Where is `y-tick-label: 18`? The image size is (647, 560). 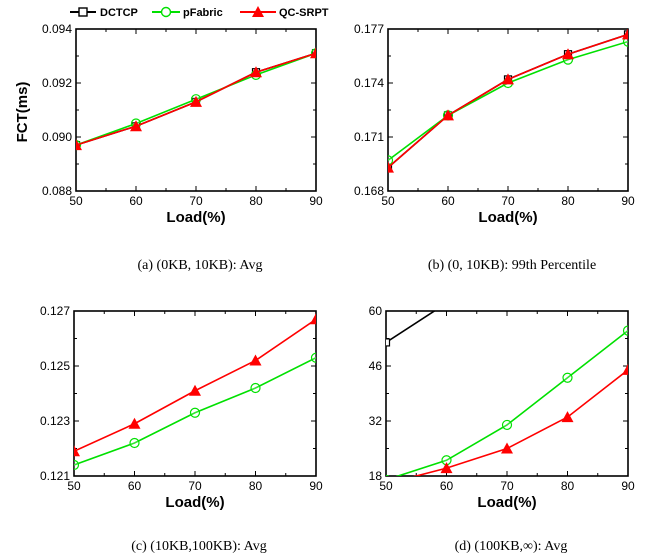 y-tick-label: 18 is located at coordinates (376, 476).